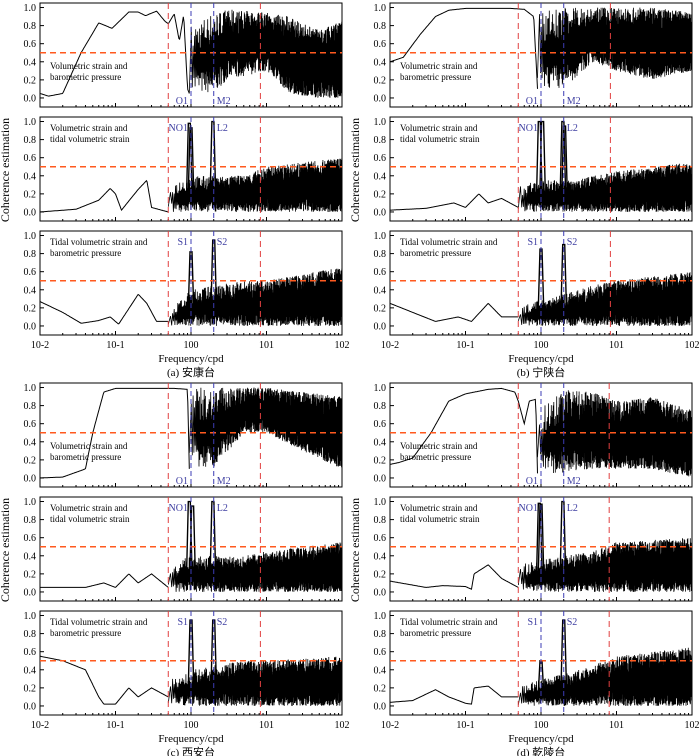 This screenshot has width=700, height=756. What do you see at coordinates (355, 170) in the screenshot?
I see `y-axis-label: Coherence estimation` at bounding box center [355, 170].